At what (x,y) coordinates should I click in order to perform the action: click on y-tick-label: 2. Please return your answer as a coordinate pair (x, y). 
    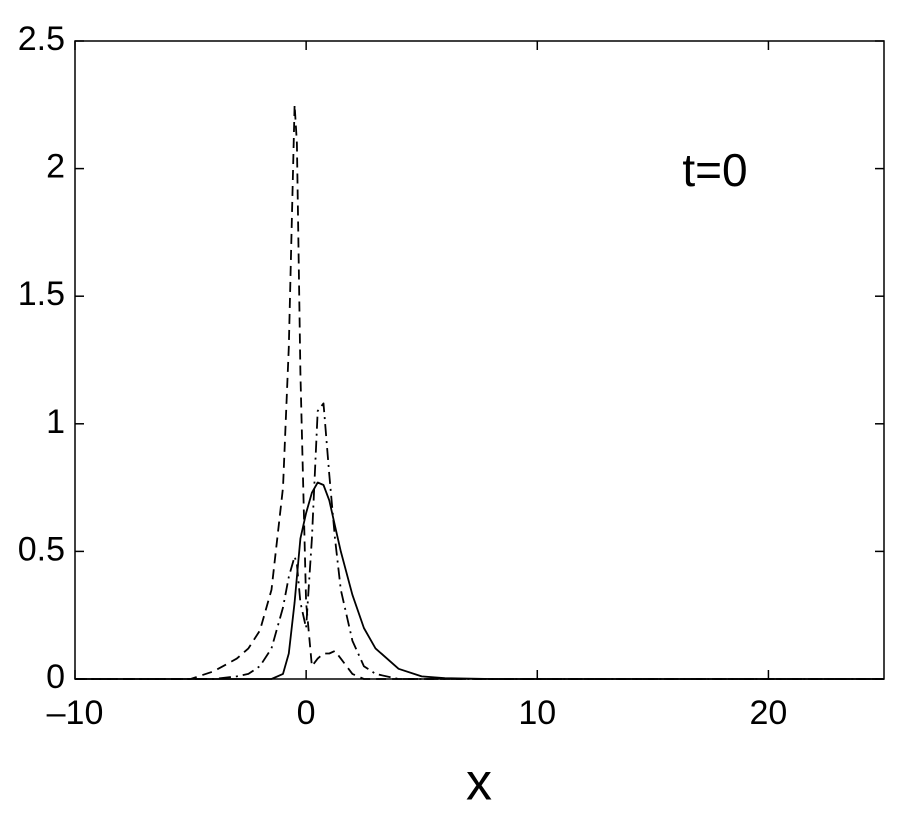
    Looking at the image, I should click on (55, 167).